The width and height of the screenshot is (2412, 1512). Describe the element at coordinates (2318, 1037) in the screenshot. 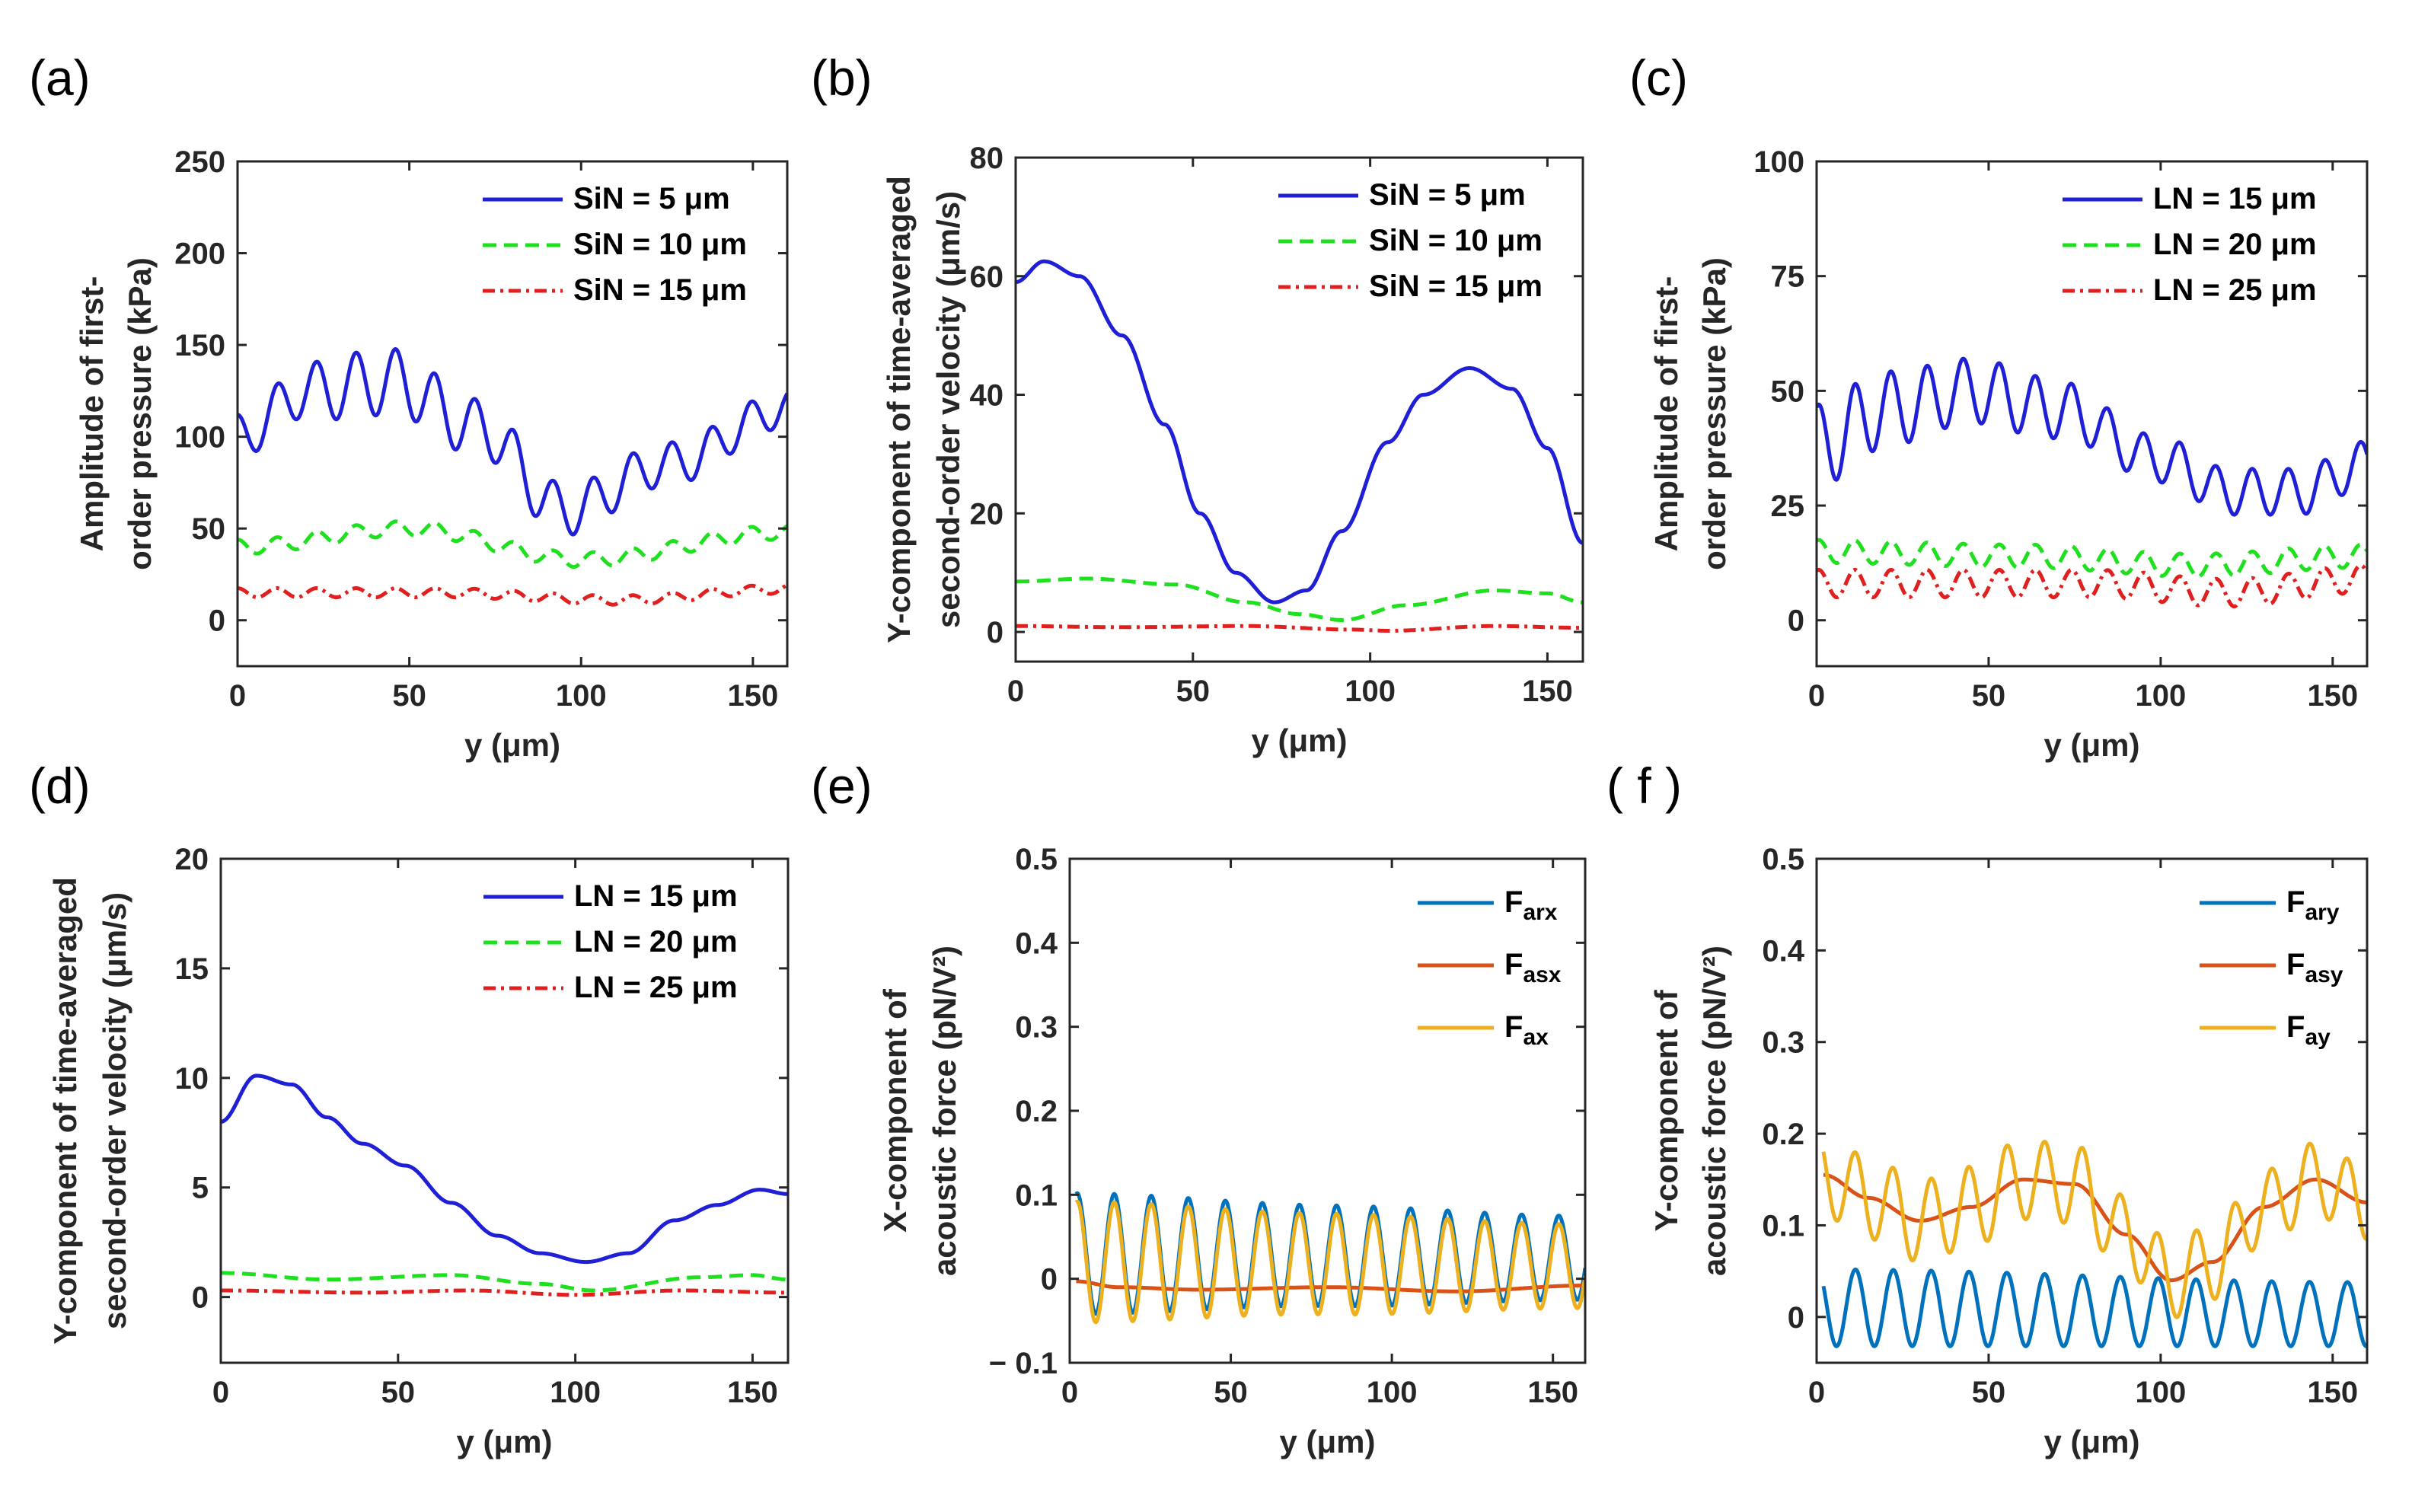

I see `legend-label-subscript: ay` at that location.